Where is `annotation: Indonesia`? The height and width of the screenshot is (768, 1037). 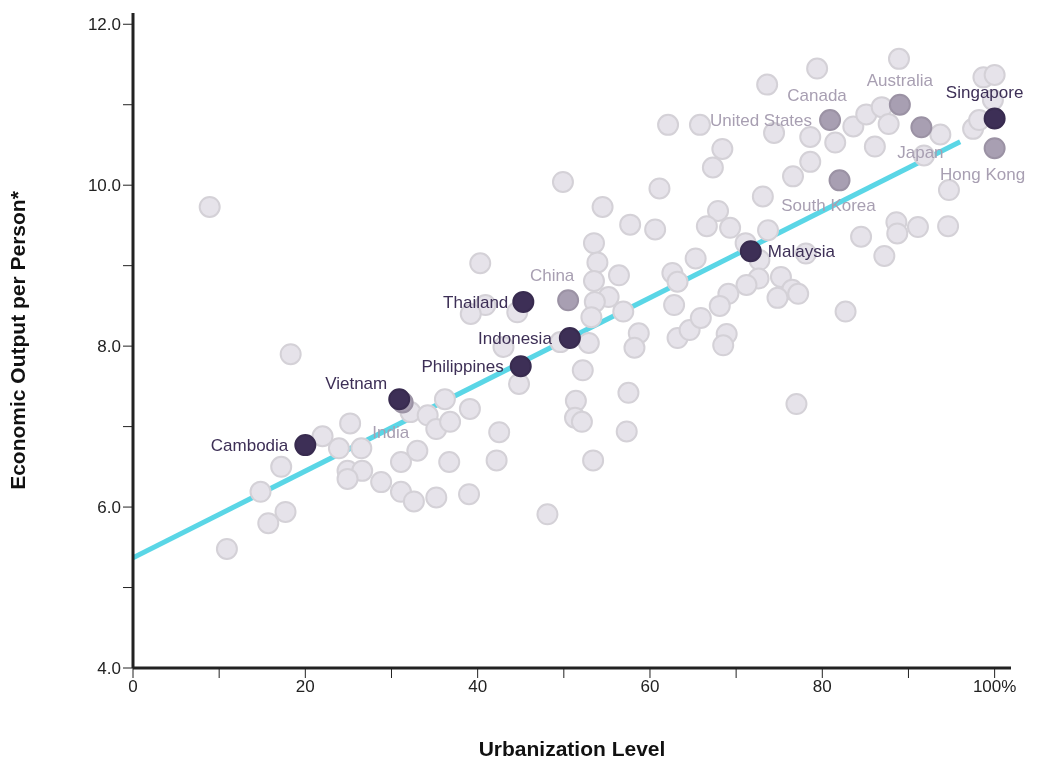
annotation: Indonesia is located at coordinates (515, 339).